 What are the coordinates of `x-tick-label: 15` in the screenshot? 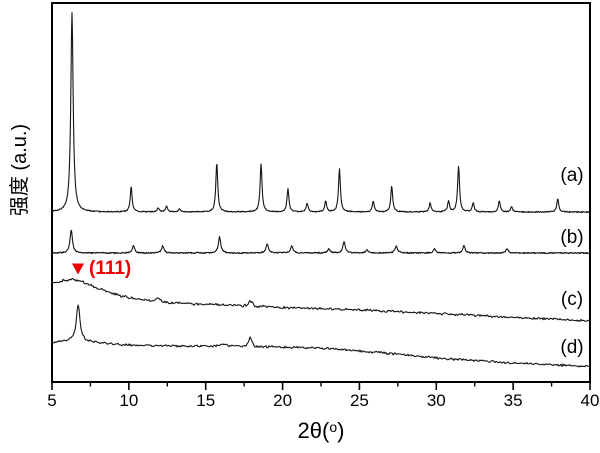 It's located at (205, 400).